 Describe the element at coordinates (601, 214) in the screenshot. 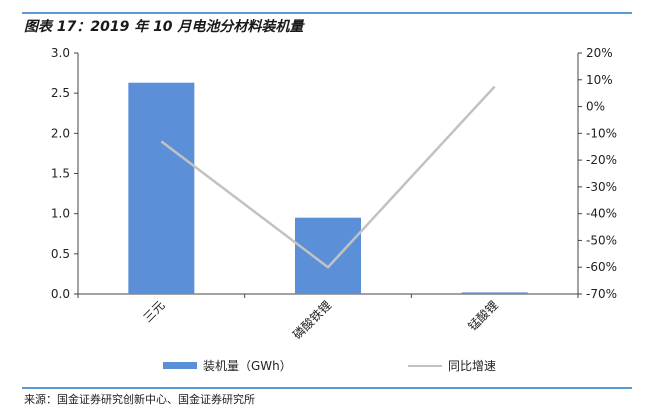

I see `y2-tick-label: -40%` at that location.